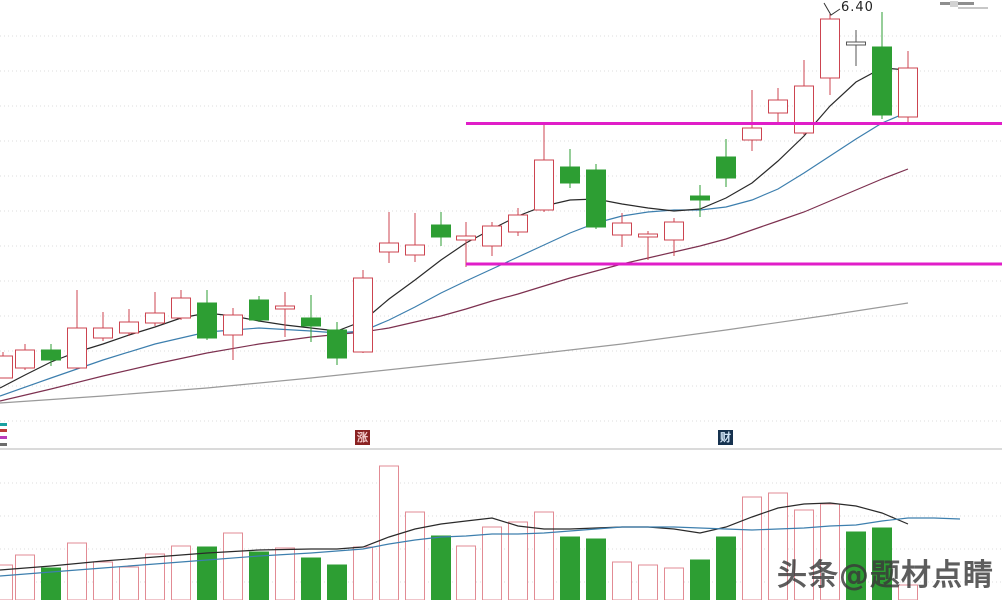  I want to click on ma-line-vol-ma-mid, so click(480, 547).